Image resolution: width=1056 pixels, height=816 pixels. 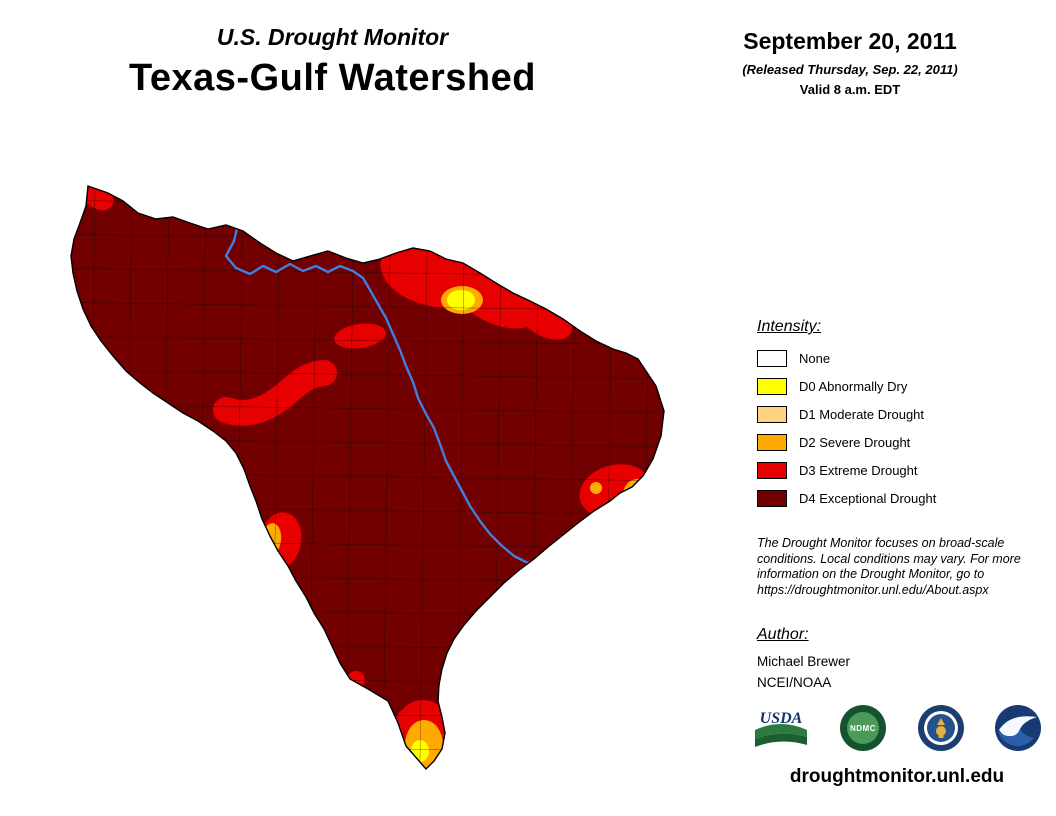 I want to click on legend-item-d3: D3 Extreme Drought, so click(x=900, y=470).